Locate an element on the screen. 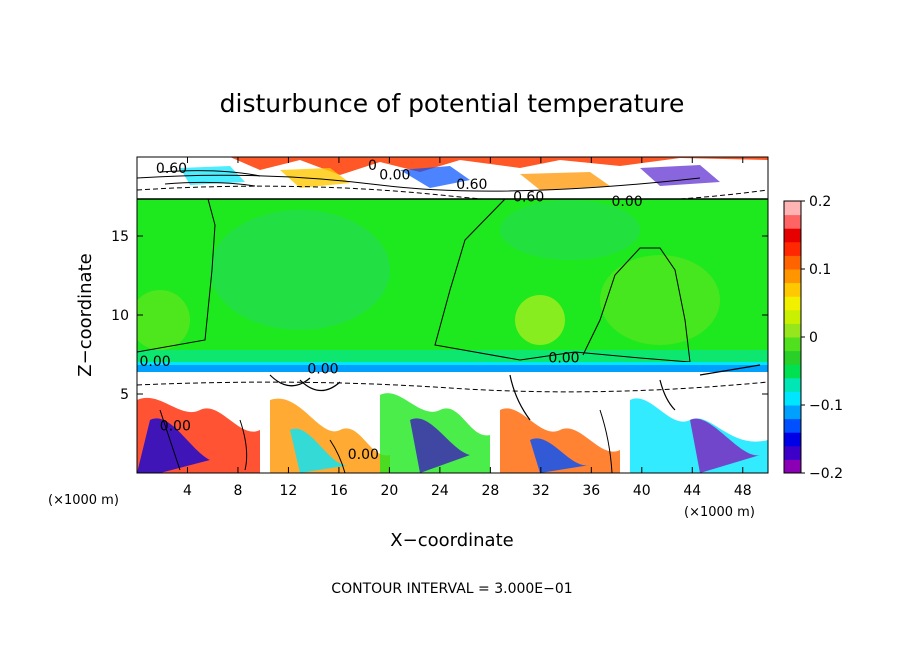 The image size is (904, 654). x-tick-label: 32 is located at coordinates (541, 491).